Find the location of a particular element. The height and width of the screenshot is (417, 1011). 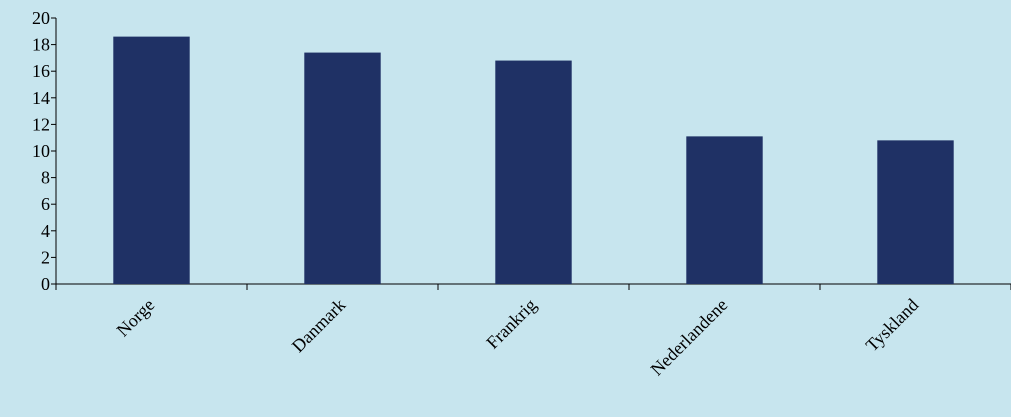

bar-nederlandene is located at coordinates (724, 210).